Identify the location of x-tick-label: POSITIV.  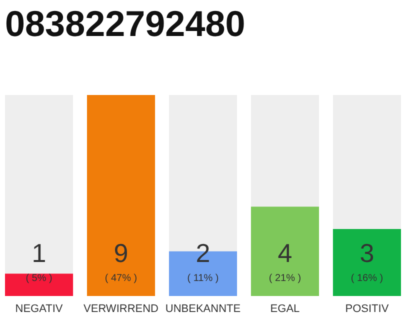
(367, 309).